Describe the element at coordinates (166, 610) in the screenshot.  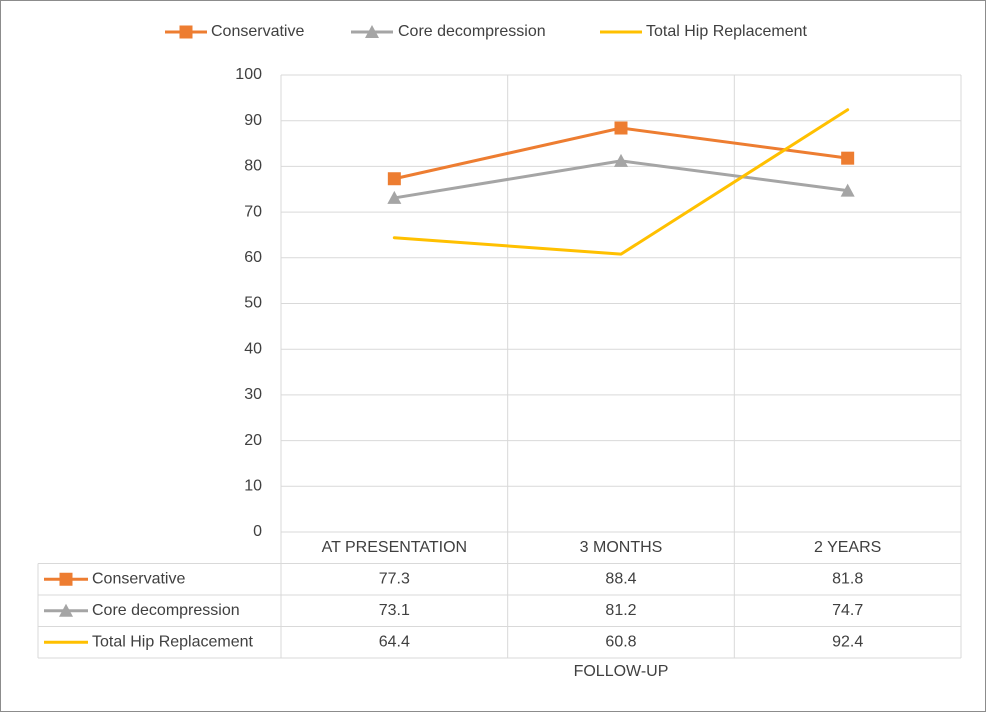
I see `table-series-name: Core decompression` at that location.